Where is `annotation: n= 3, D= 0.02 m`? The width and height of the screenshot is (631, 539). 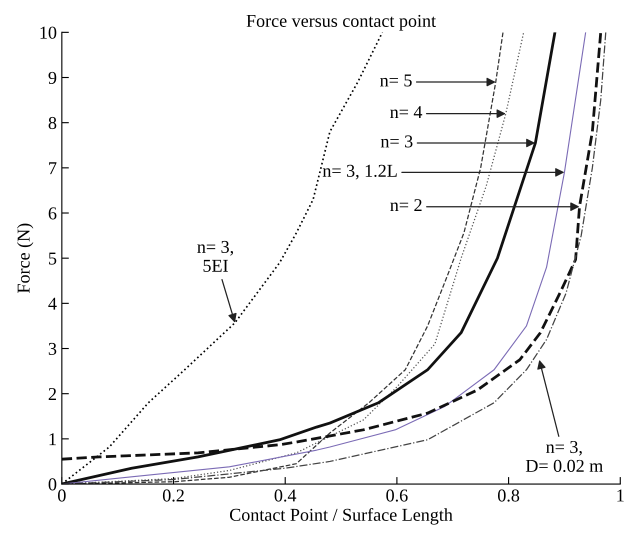
annotation: n= 3, D= 0.02 m is located at coordinates (564, 456).